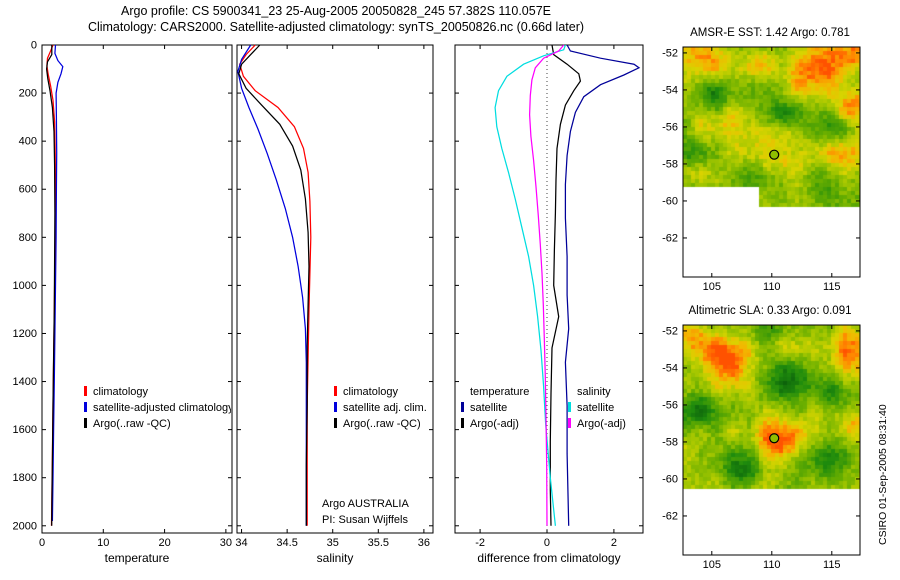 The width and height of the screenshot is (900, 580). Describe the element at coordinates (670, 53) in the screenshot. I see `svg-text: -52` at that location.